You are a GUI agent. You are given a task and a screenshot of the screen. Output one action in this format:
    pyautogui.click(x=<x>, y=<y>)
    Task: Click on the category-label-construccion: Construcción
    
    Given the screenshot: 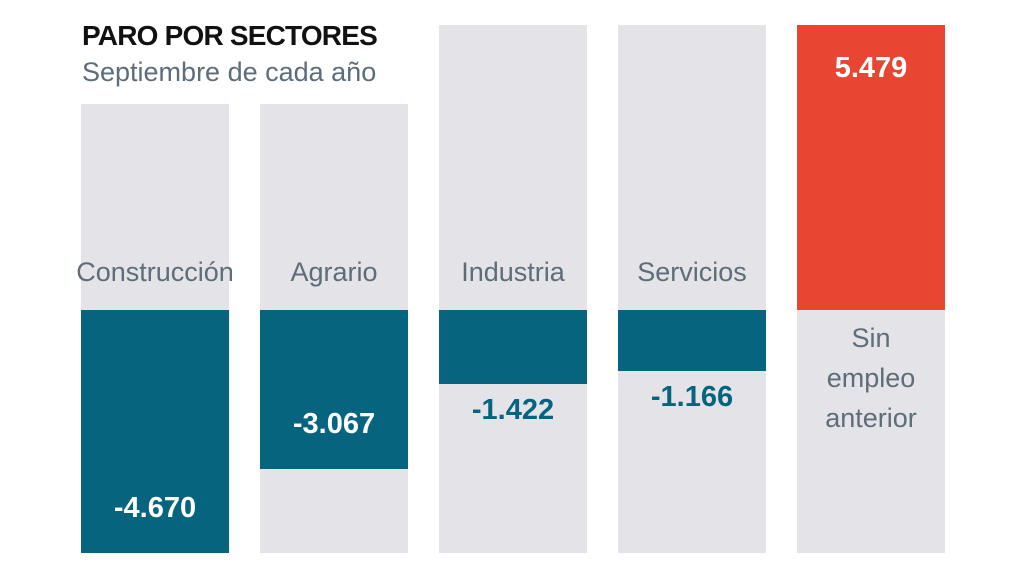 What is the action you would take?
    pyautogui.click(x=155, y=272)
    